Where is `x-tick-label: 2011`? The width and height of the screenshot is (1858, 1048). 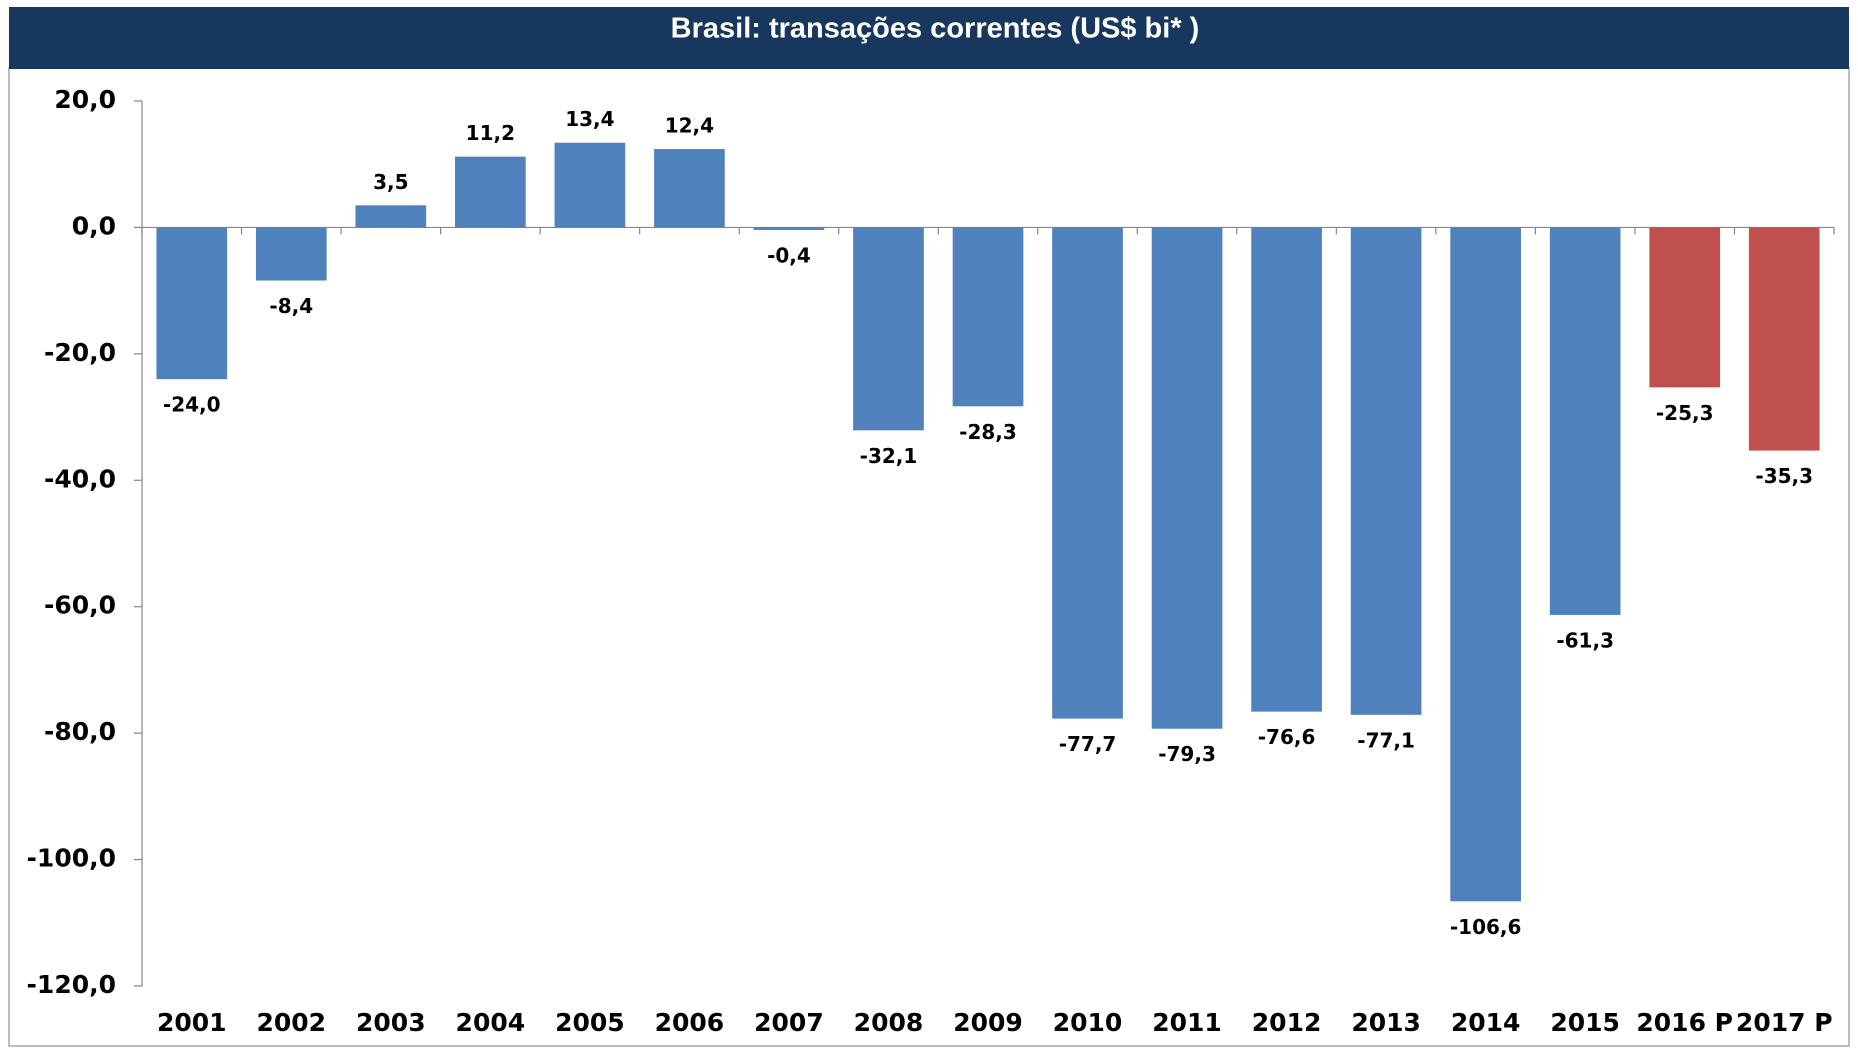
x-tick-label: 2011 is located at coordinates (1187, 1022).